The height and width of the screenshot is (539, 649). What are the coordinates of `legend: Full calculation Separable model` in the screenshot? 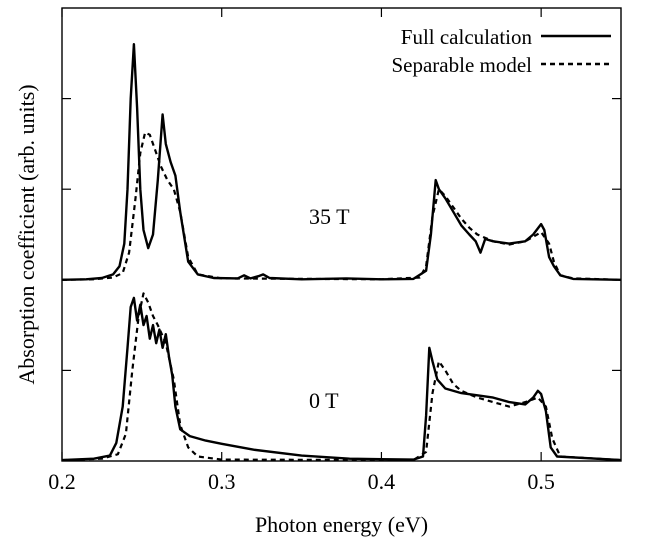 It's located at (501, 51).